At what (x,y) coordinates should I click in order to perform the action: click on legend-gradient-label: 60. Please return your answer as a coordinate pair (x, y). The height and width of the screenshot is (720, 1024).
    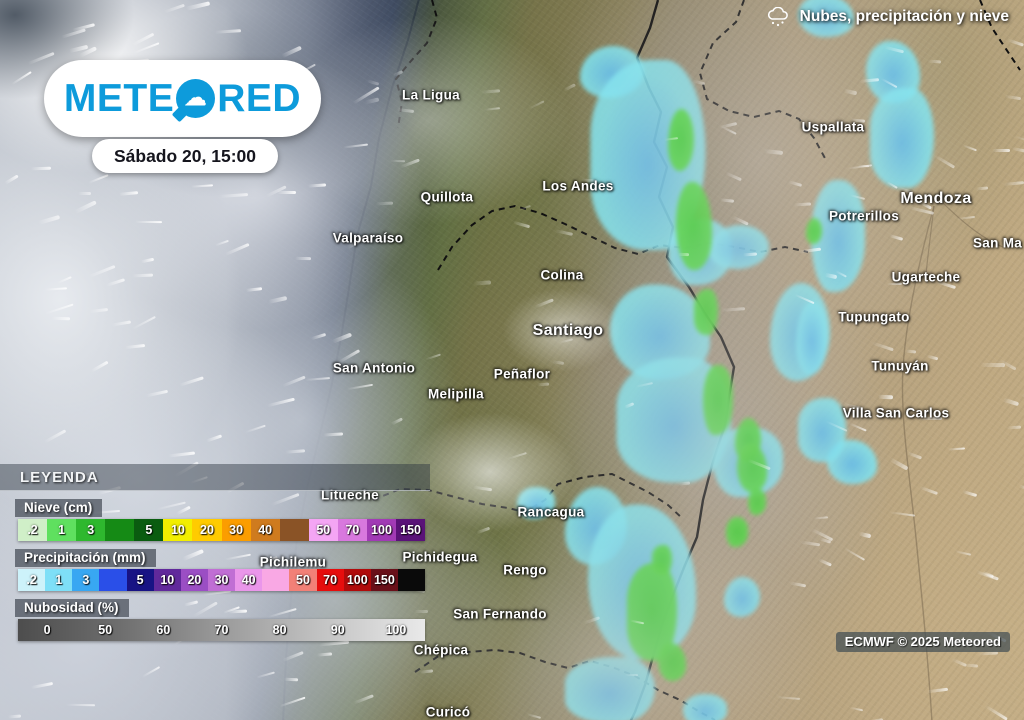
    Looking at the image, I should click on (163, 630).